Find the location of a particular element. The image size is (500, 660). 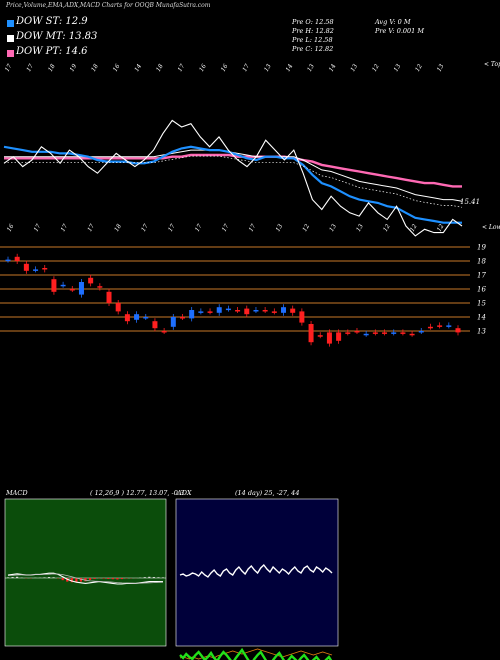

mt-swatch is located at coordinates (10, 38).